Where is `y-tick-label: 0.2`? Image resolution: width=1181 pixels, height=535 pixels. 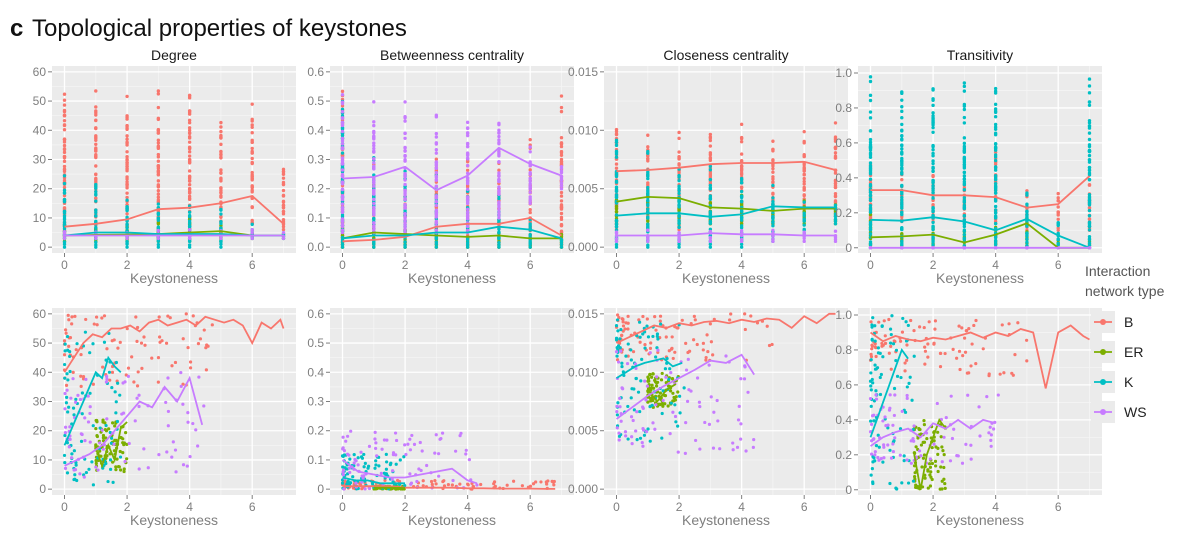
y-tick-label: 0.2 is located at coordinates (315, 189).